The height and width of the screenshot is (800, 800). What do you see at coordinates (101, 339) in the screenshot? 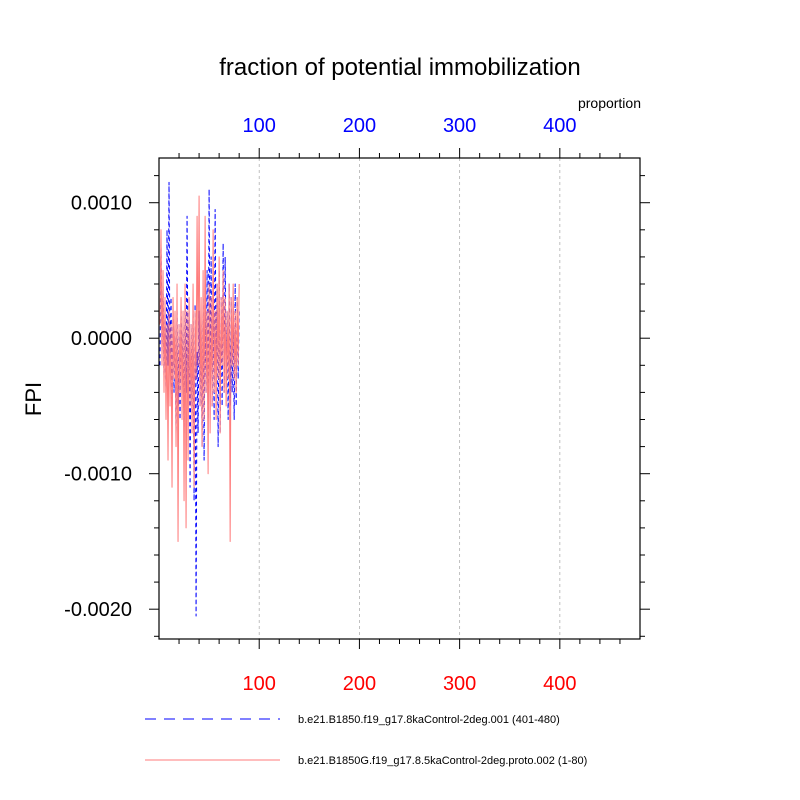
I see `y-tick-label-1: 0.0000` at bounding box center [101, 339].